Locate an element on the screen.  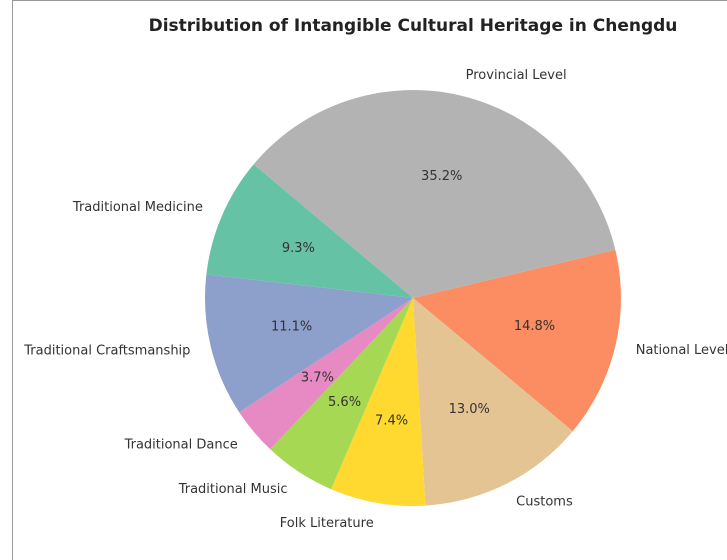
value-label: 35.2% is located at coordinates (441, 176).